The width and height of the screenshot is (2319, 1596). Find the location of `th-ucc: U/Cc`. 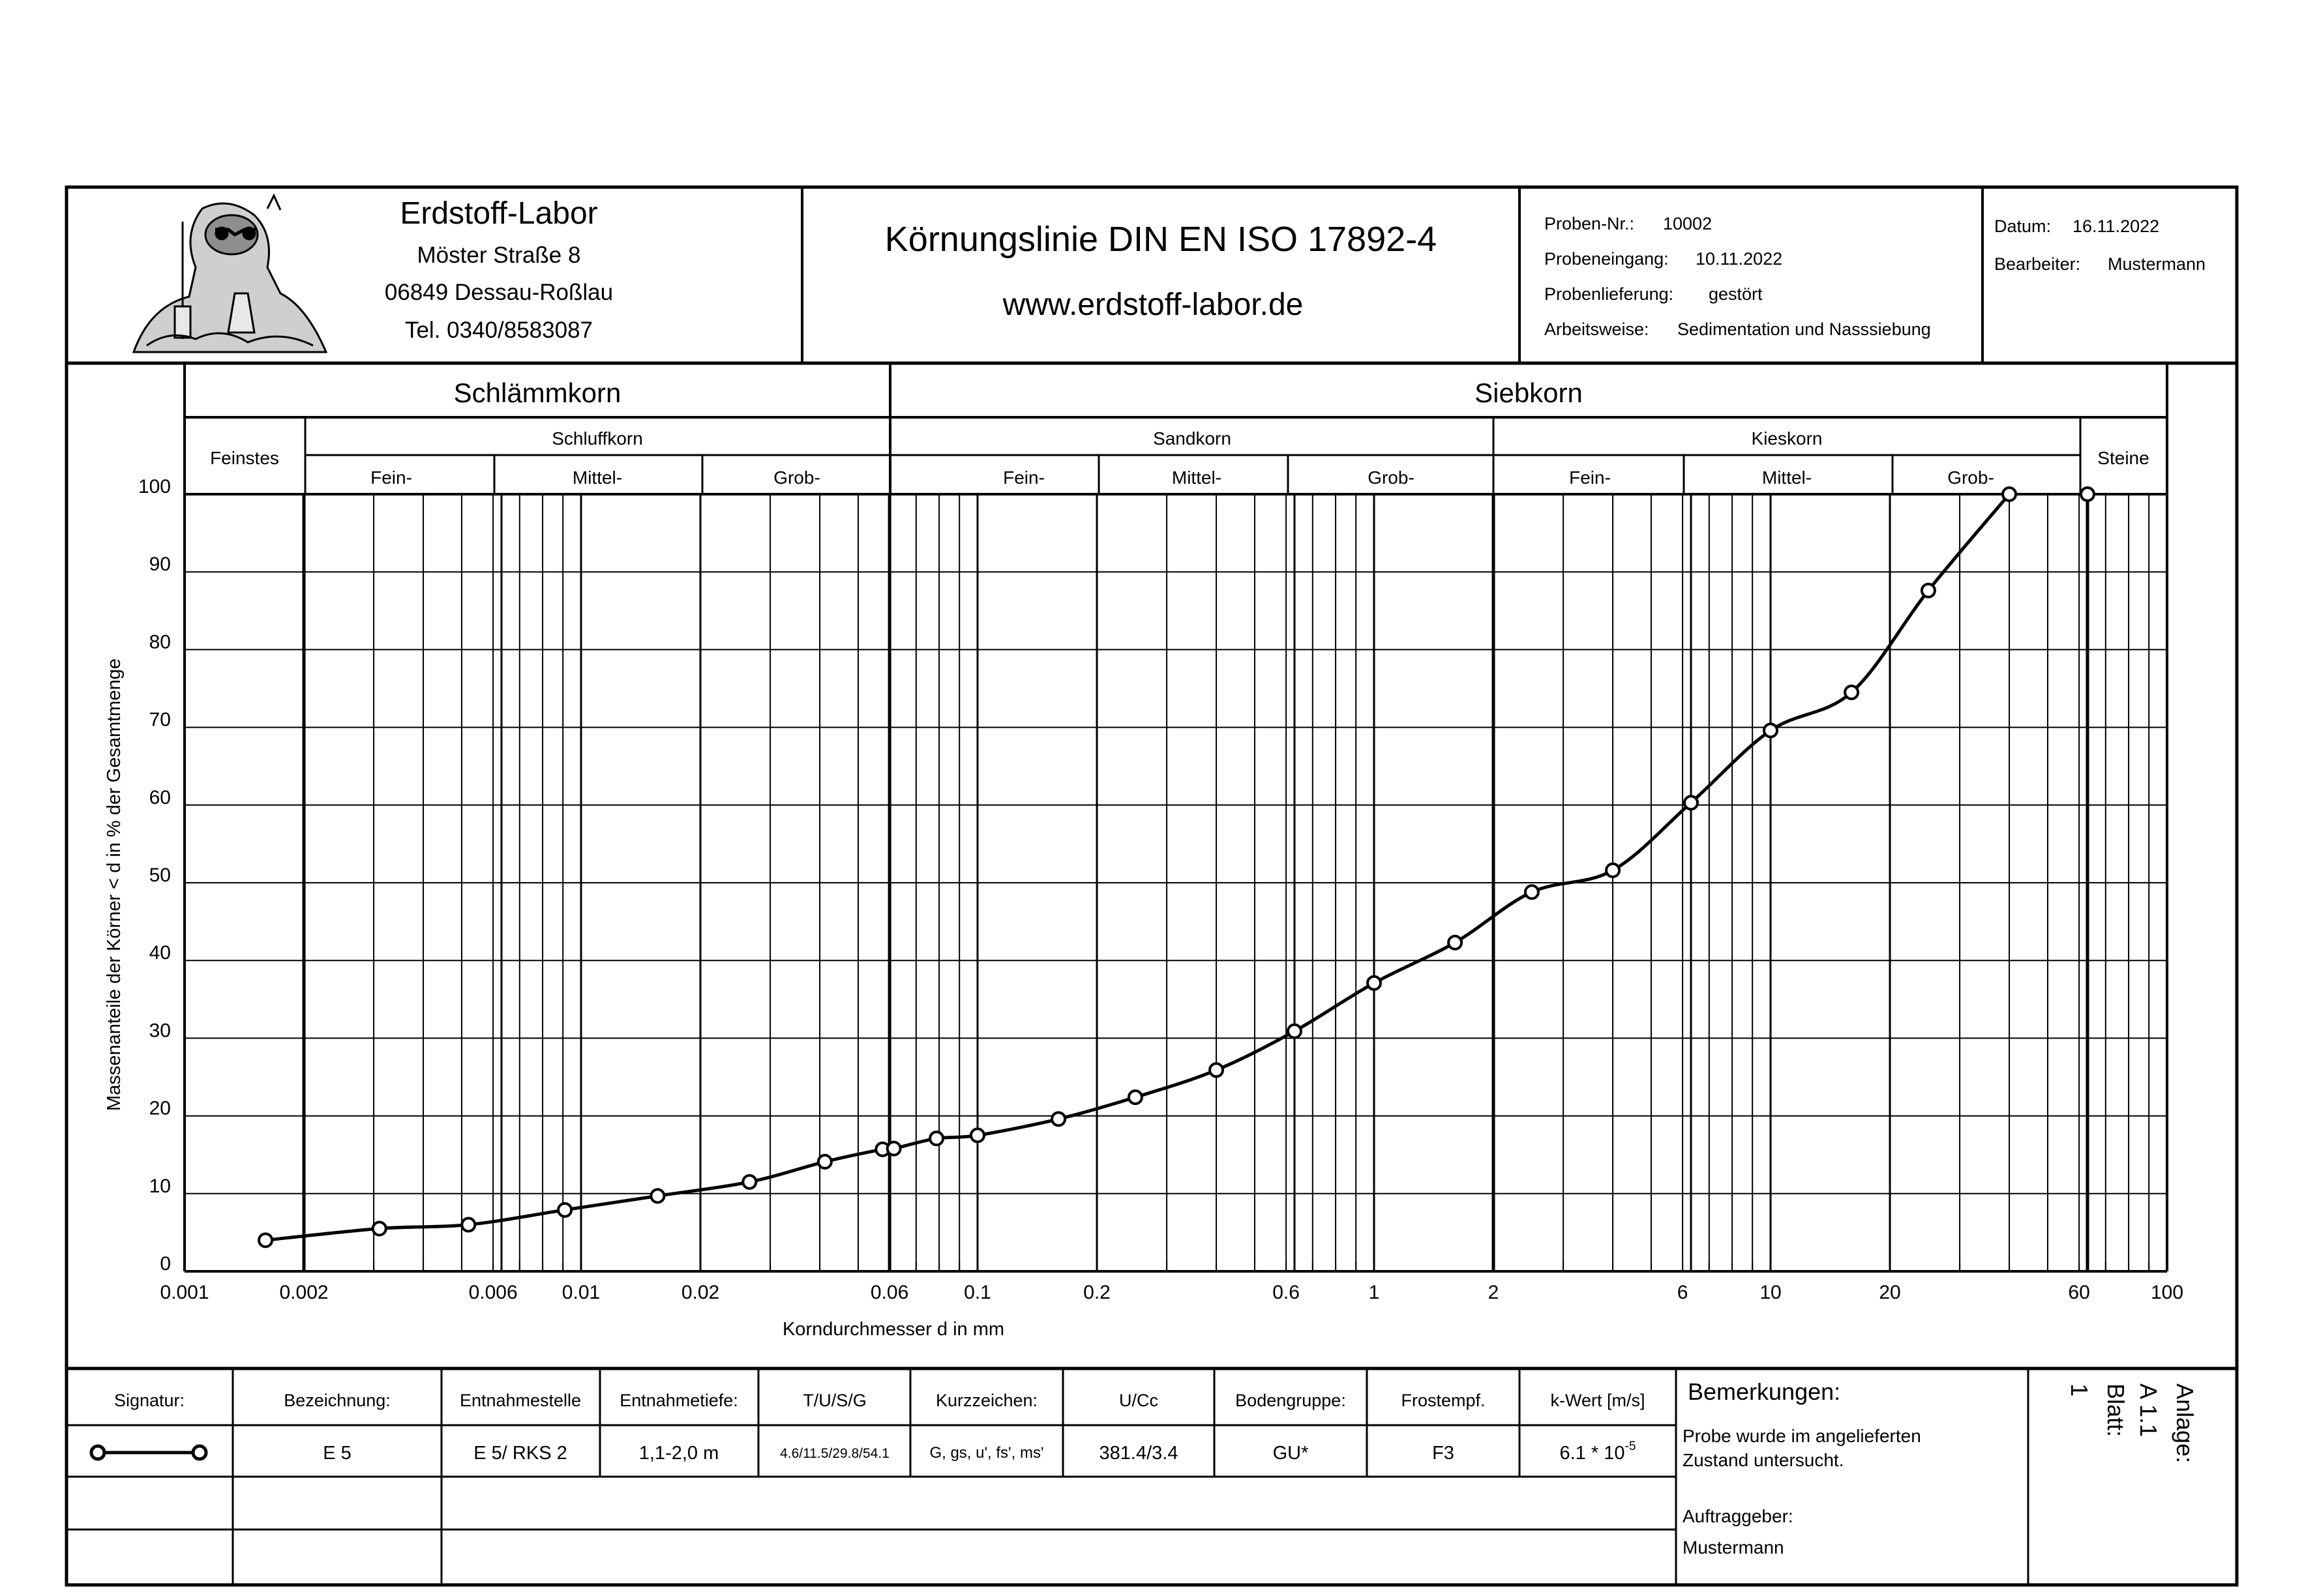

th-ucc: U/Cc is located at coordinates (1139, 1400).